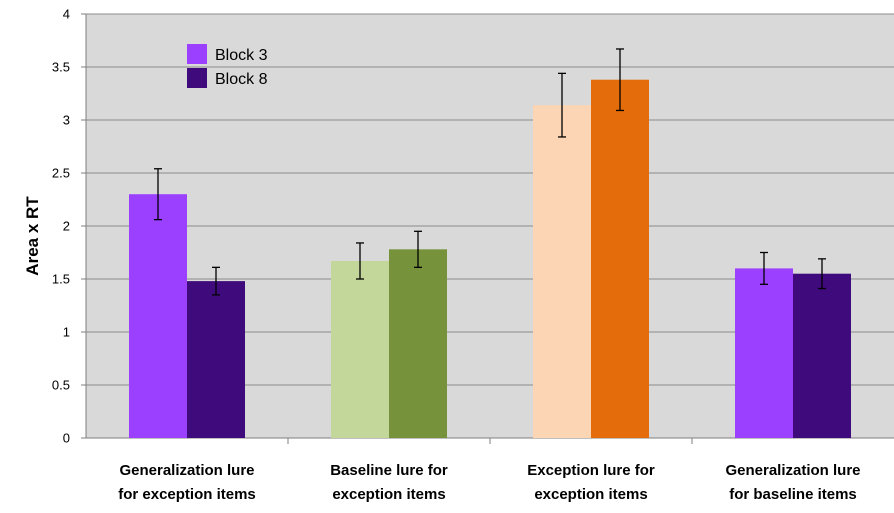 The width and height of the screenshot is (894, 513). I want to click on y-tick-label: 0.5, so click(61, 385).